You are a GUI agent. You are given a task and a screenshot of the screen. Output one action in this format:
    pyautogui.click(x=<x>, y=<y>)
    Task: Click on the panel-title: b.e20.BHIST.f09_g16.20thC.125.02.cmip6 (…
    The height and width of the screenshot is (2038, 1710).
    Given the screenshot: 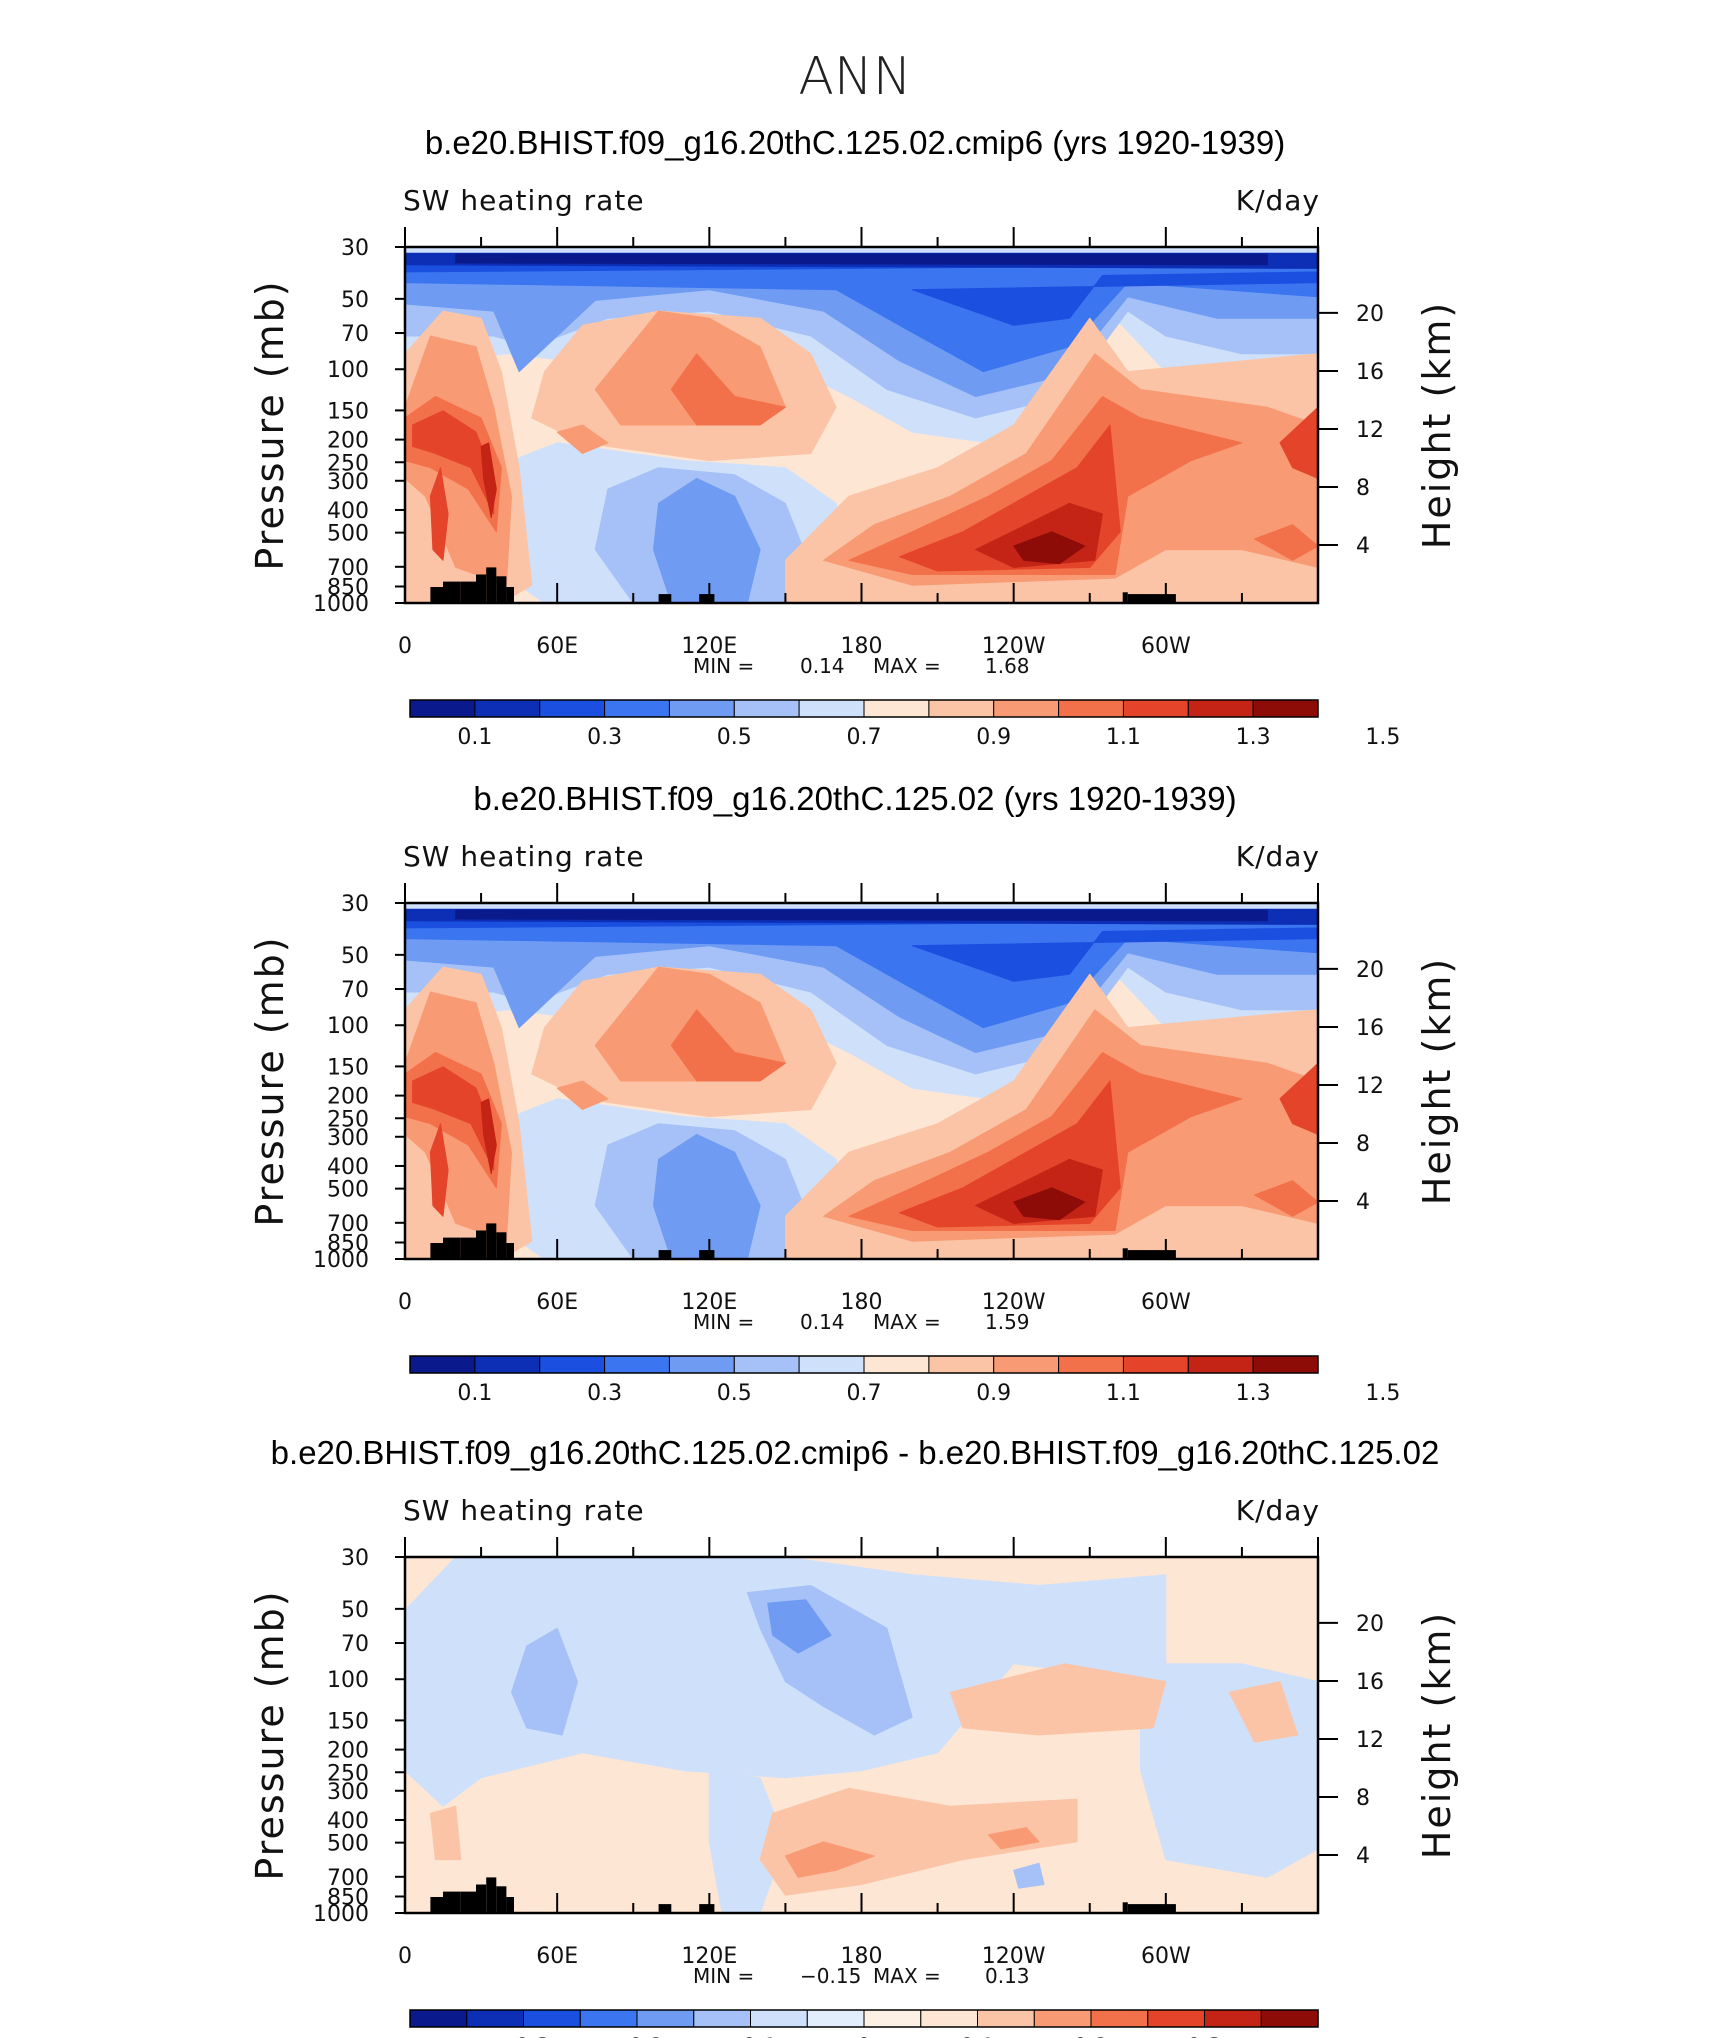 What is the action you would take?
    pyautogui.click(x=855, y=142)
    